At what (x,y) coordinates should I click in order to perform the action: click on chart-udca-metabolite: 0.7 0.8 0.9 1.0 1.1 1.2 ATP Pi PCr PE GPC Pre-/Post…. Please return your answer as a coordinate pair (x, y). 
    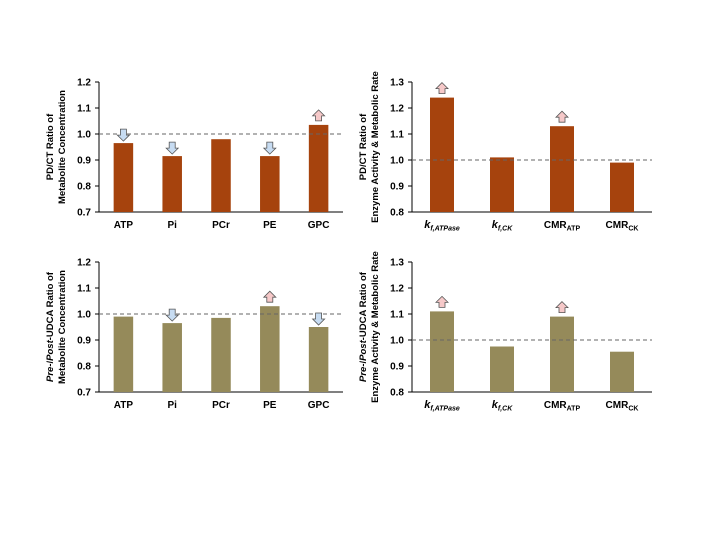
    Looking at the image, I should click on (194, 334).